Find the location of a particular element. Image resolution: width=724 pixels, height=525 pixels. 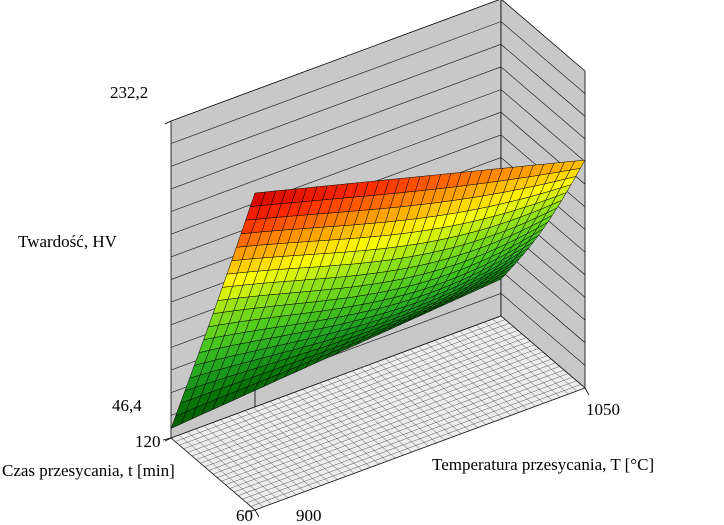

x-tick-900: 900 is located at coordinates (309, 515).